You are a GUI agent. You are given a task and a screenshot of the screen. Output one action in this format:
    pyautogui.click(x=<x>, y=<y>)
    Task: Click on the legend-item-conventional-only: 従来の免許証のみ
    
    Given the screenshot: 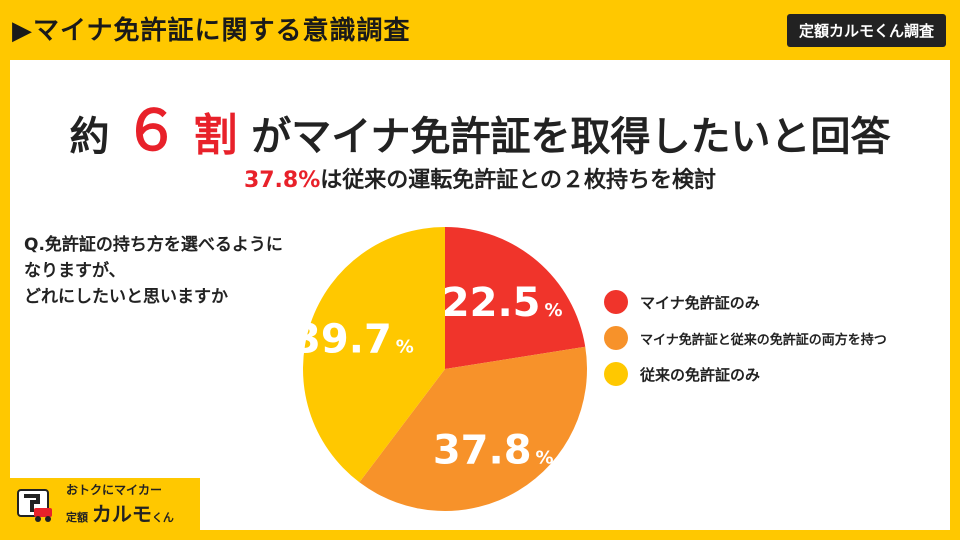 What is the action you would take?
    pyautogui.click(x=745, y=374)
    